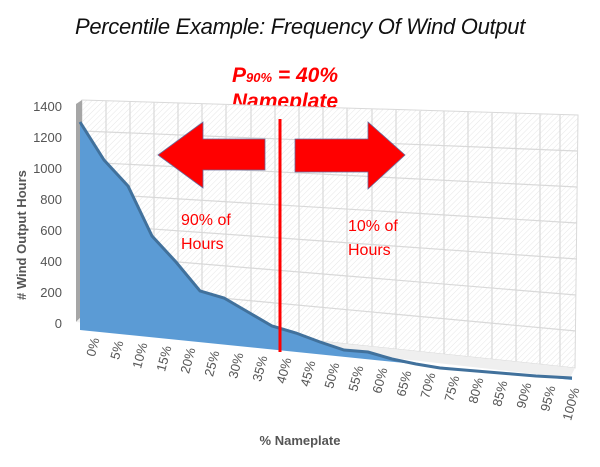  I want to click on y-tick-1000: 1000, so click(47, 168).